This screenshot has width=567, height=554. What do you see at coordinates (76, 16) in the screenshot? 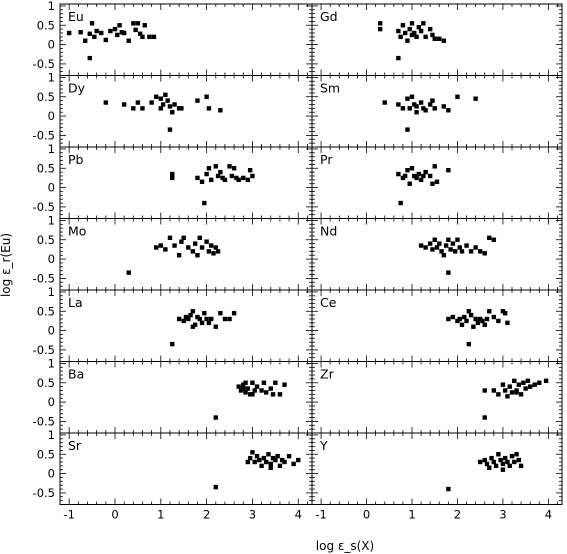
I see `panel-label: Eu` at bounding box center [76, 16].